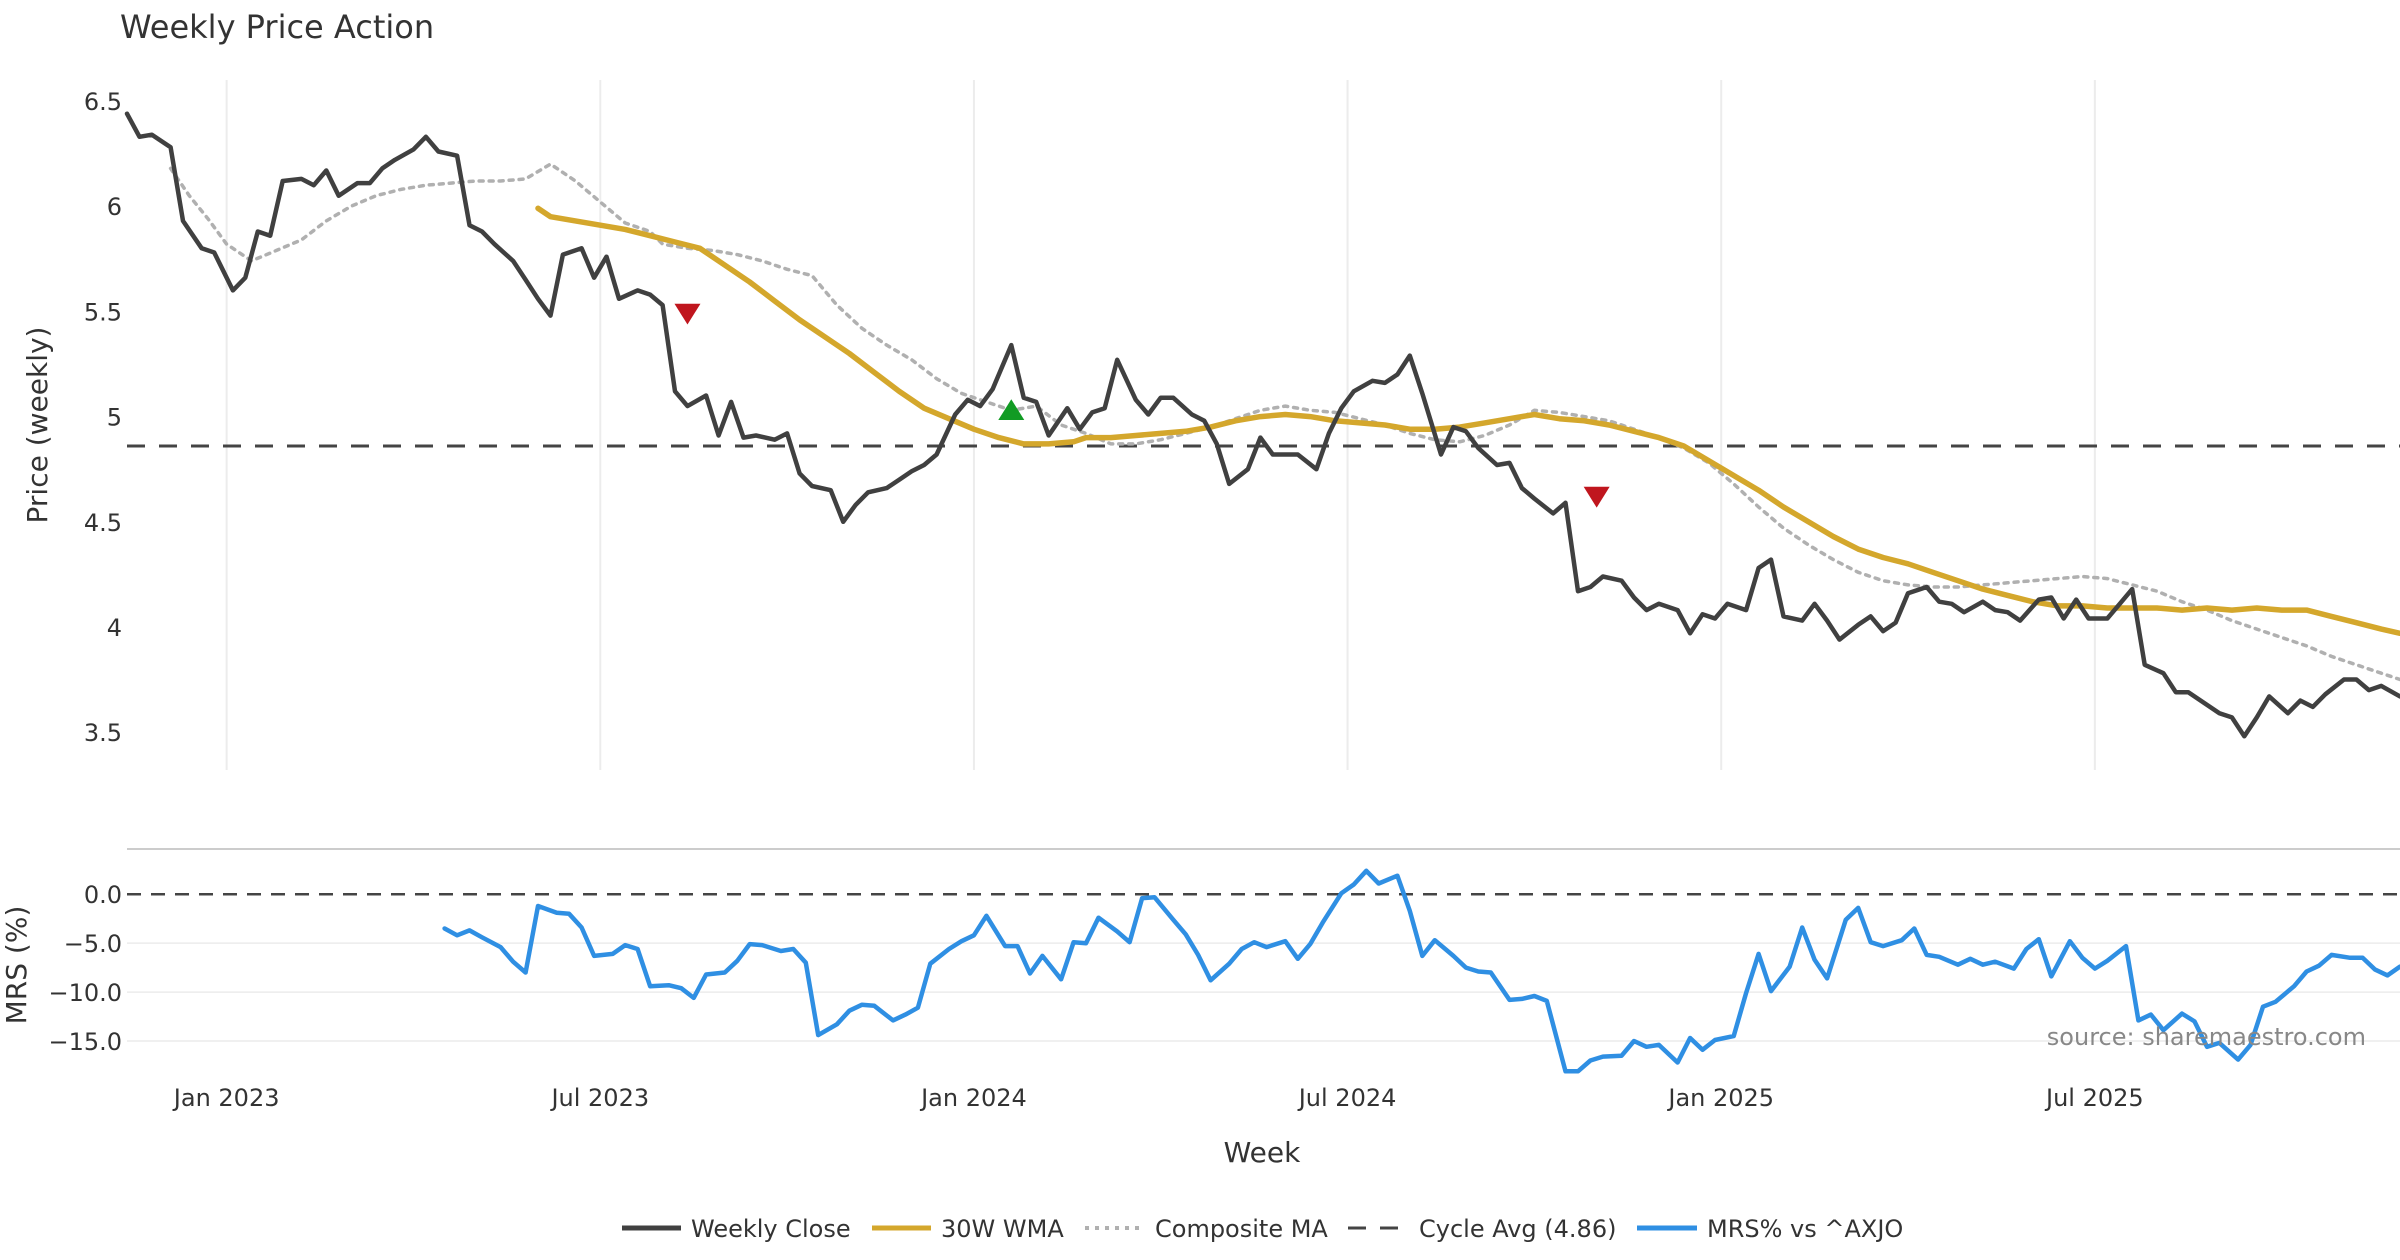  What do you see at coordinates (103, 312) in the screenshot?
I see `price-y-tick-label: 5.5` at bounding box center [103, 312].